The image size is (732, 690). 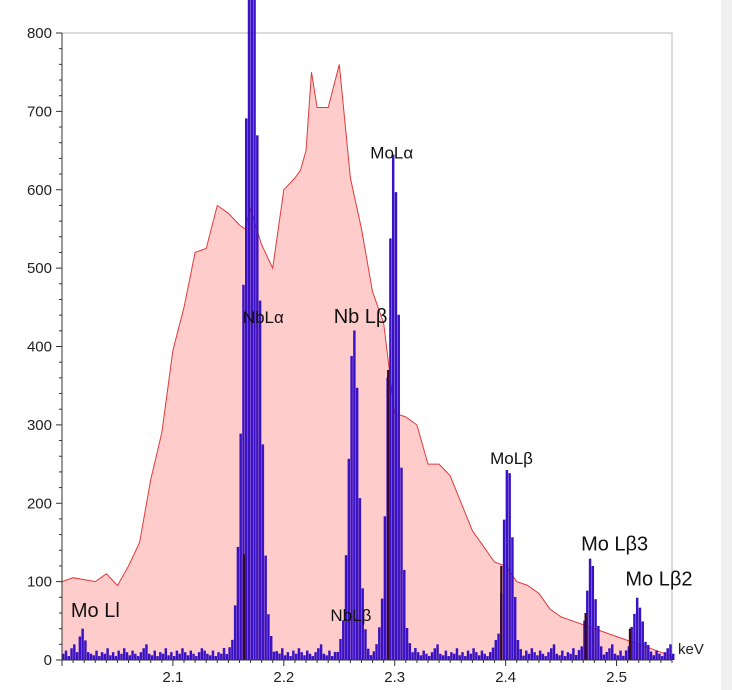 I want to click on y-tick-label: 300, so click(x=39, y=425).